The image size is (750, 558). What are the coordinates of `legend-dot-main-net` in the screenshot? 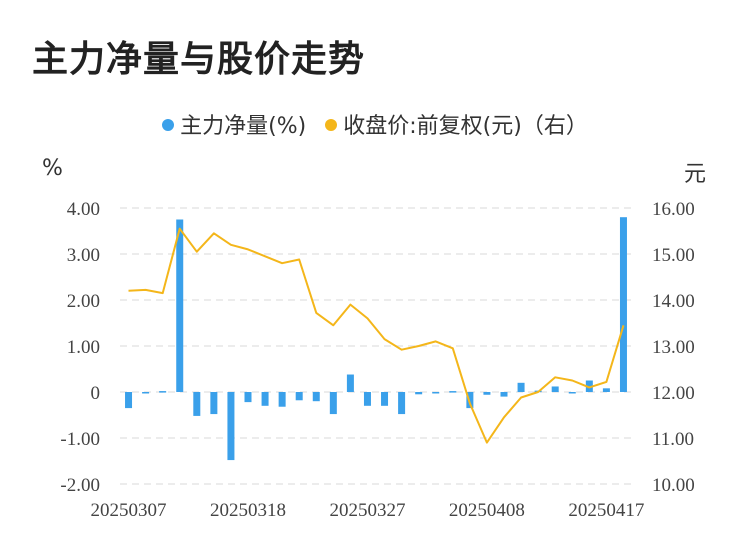 It's located at (168, 125).